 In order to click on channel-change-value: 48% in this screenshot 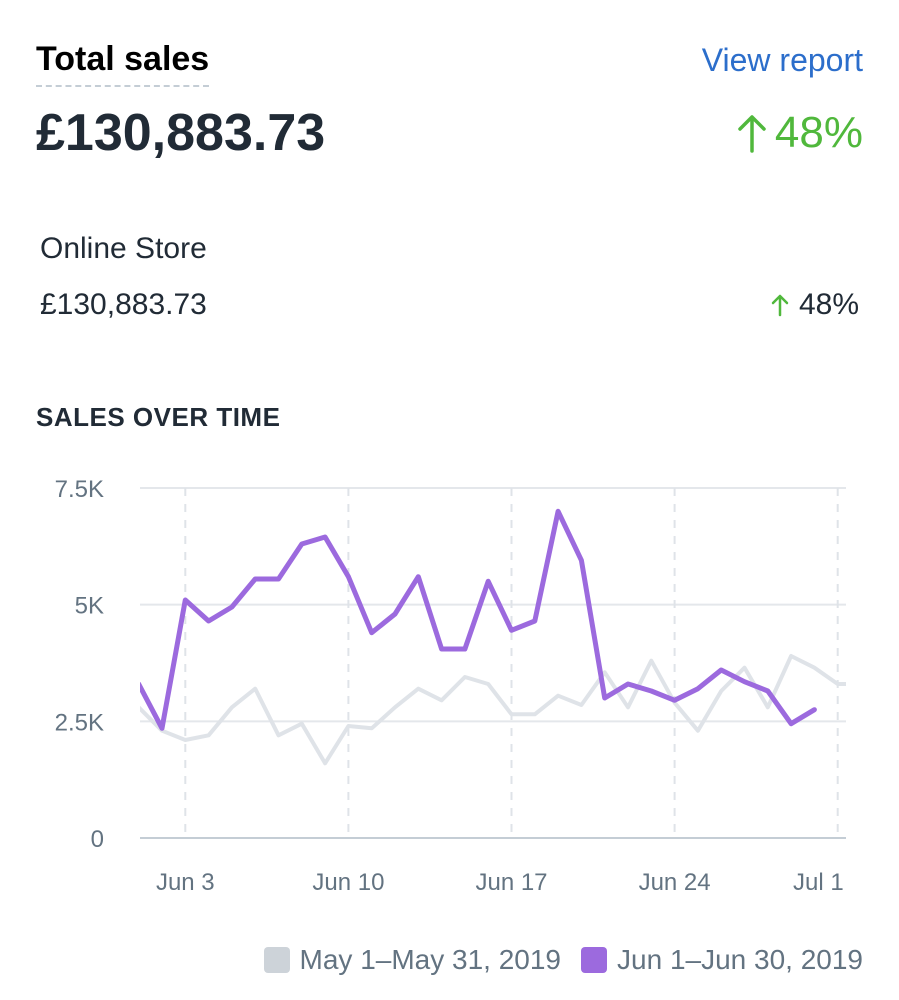, I will do `click(828, 304)`.